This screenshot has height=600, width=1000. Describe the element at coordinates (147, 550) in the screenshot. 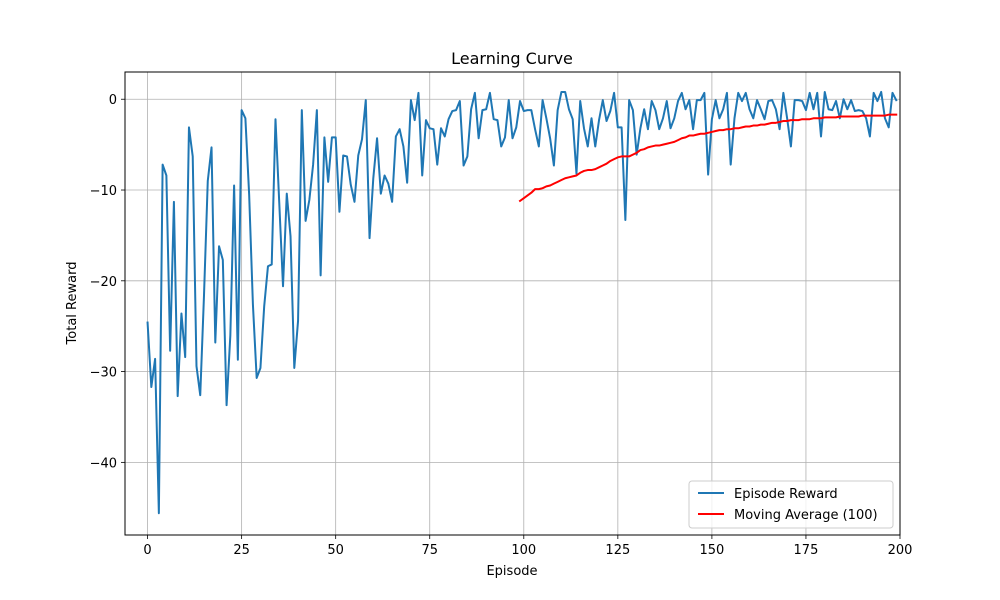

I see `x-tick-label: 0` at that location.